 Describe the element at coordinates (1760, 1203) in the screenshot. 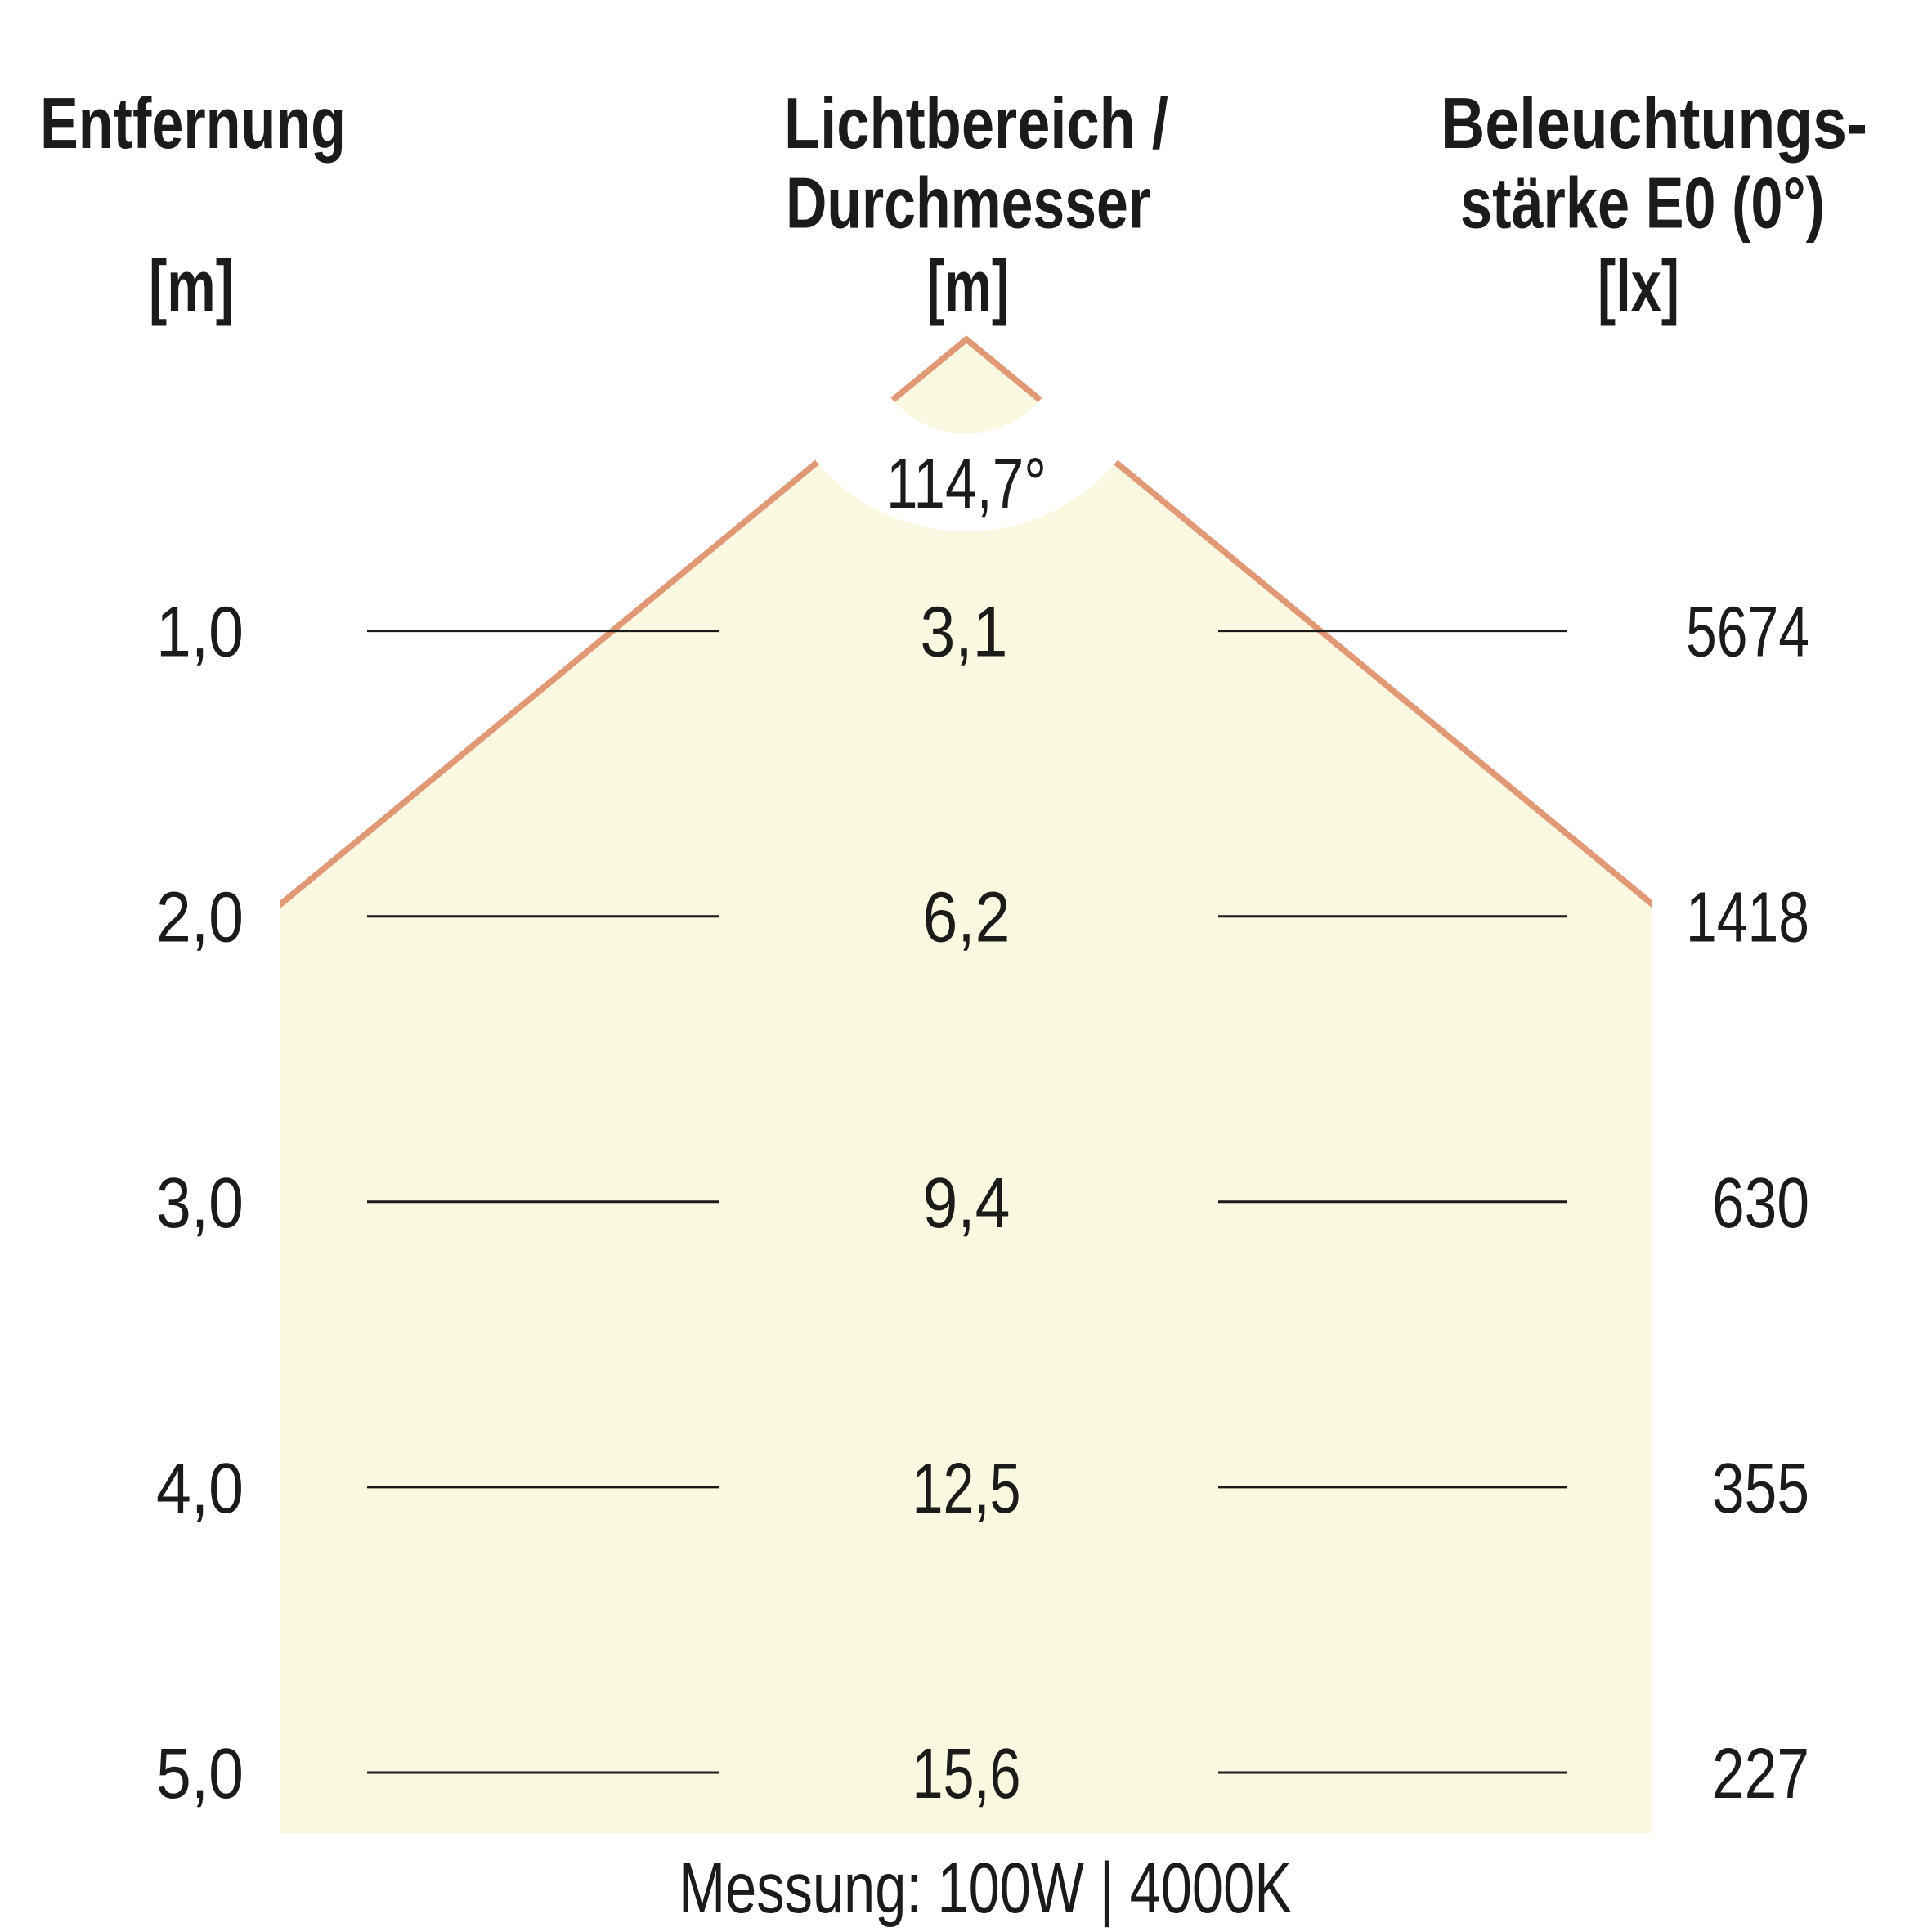

I see `svg-text: 630` at that location.